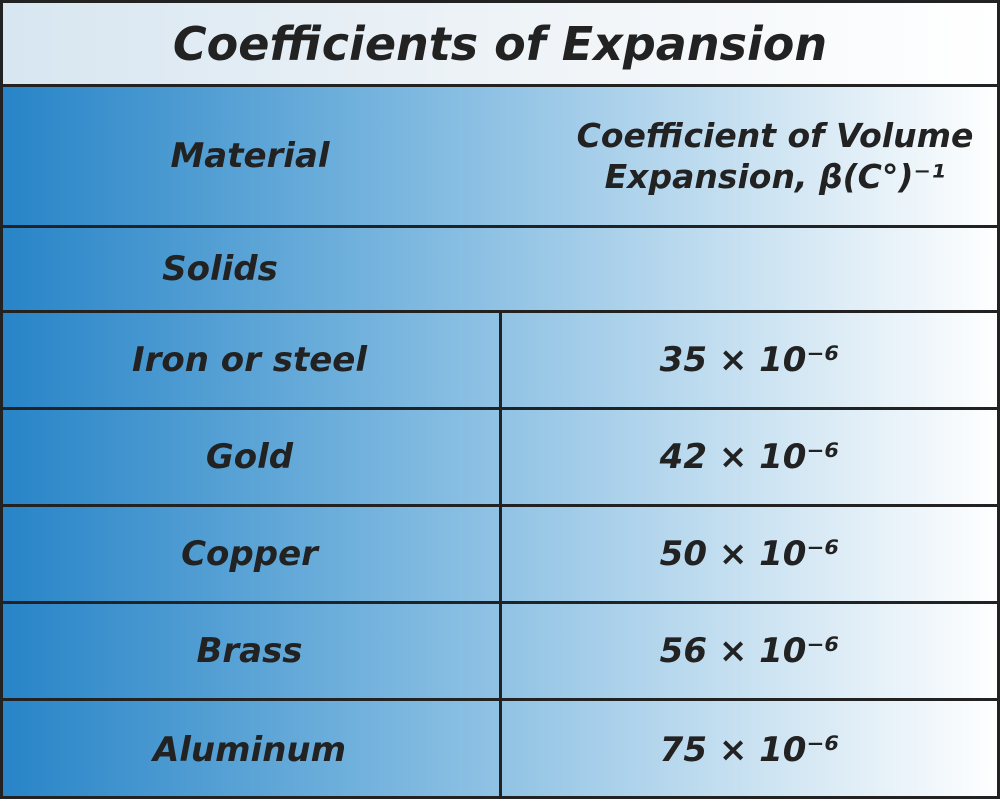 The image size is (1000, 799). Describe the element at coordinates (749, 749) in the screenshot. I see `coefficient-cell: 75 × 10⁻⁶` at that location.